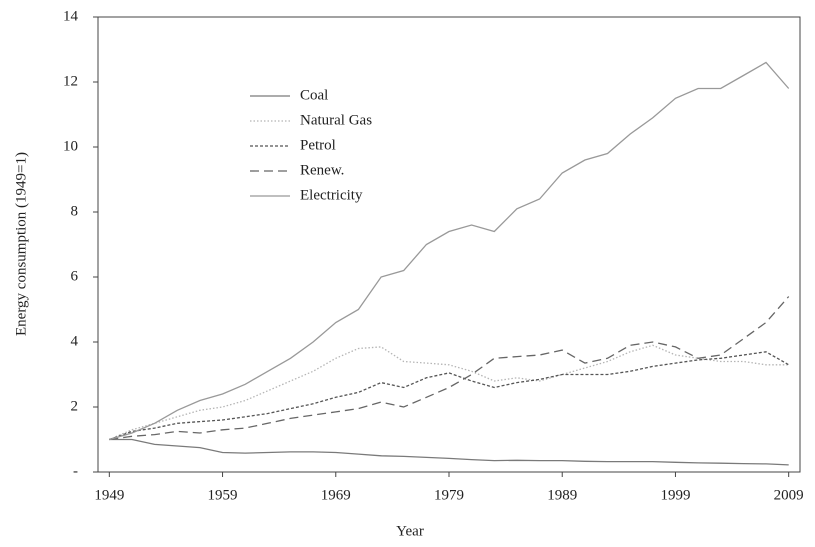  What do you see at coordinates (75, 276) in the screenshot?
I see `y-tick-label: 6` at bounding box center [75, 276].